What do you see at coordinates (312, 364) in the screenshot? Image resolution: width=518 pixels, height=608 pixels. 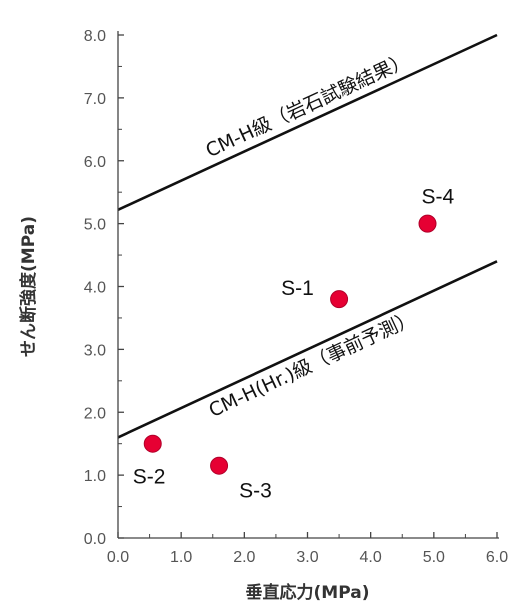 I see `line-label-2: CM-H(Hr.)級（事前予測）` at bounding box center [312, 364].